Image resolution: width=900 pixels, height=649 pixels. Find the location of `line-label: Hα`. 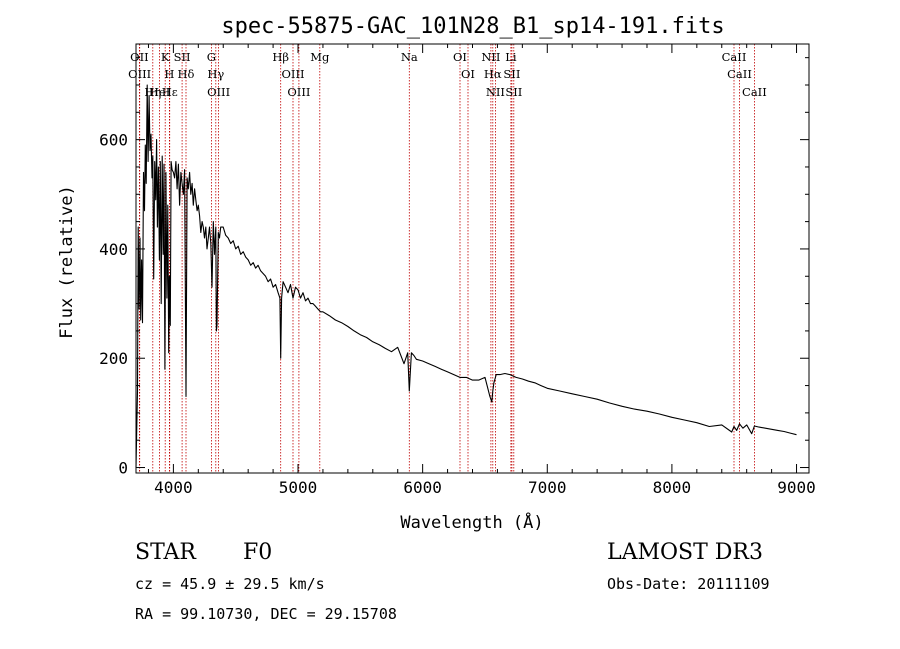

line-label: Hα is located at coordinates (493, 74).